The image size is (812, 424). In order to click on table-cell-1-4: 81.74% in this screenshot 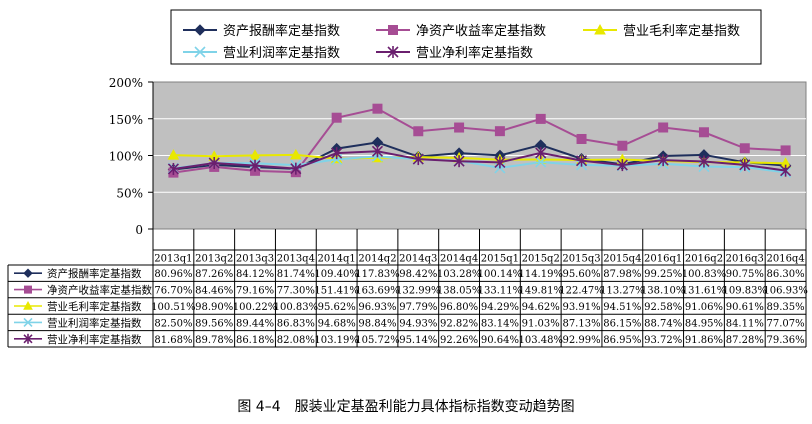, I will do `click(296, 274)`.